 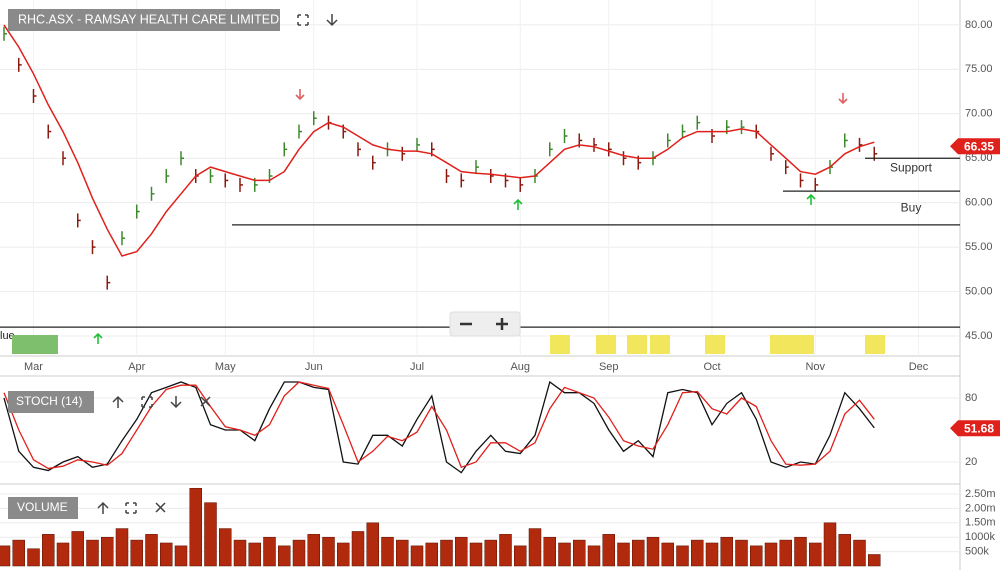 I want to click on level-label: Support, so click(x=911, y=167).